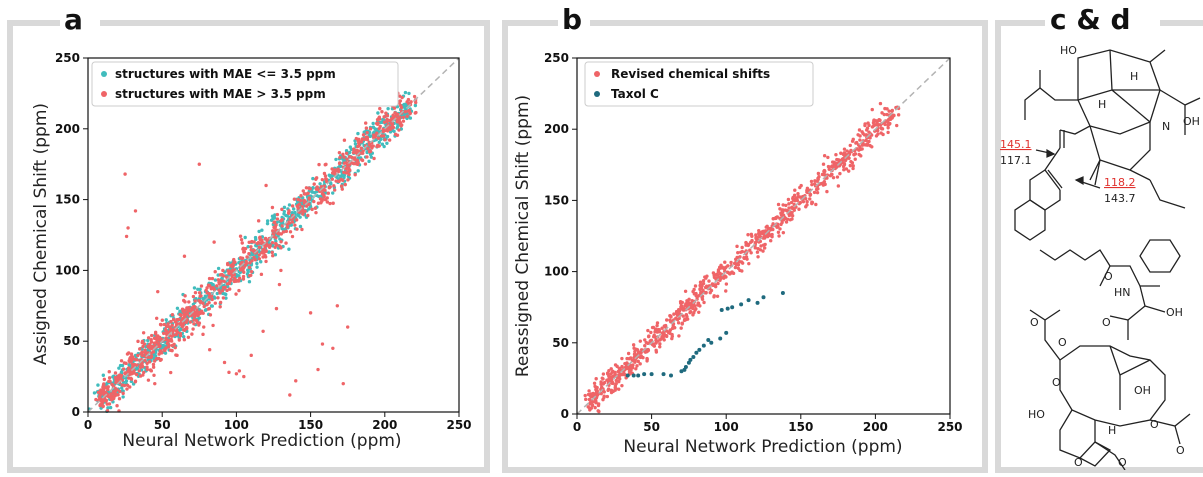  I want to click on chartA-ytick-label-3: 150, so click(67, 200).